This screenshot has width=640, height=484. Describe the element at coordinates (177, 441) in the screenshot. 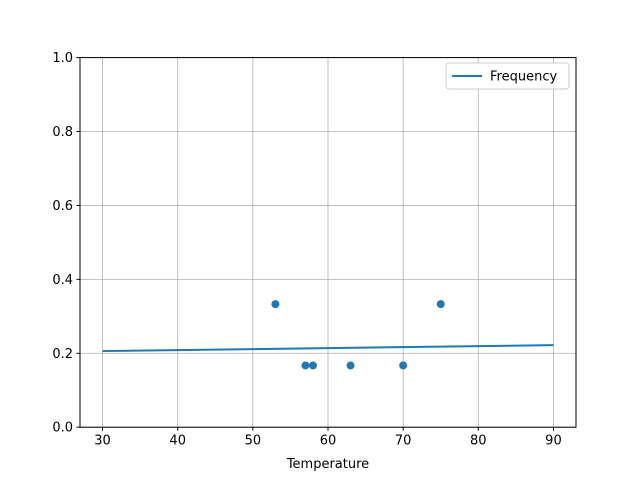

I see `x-tick-label: 40` at that location.